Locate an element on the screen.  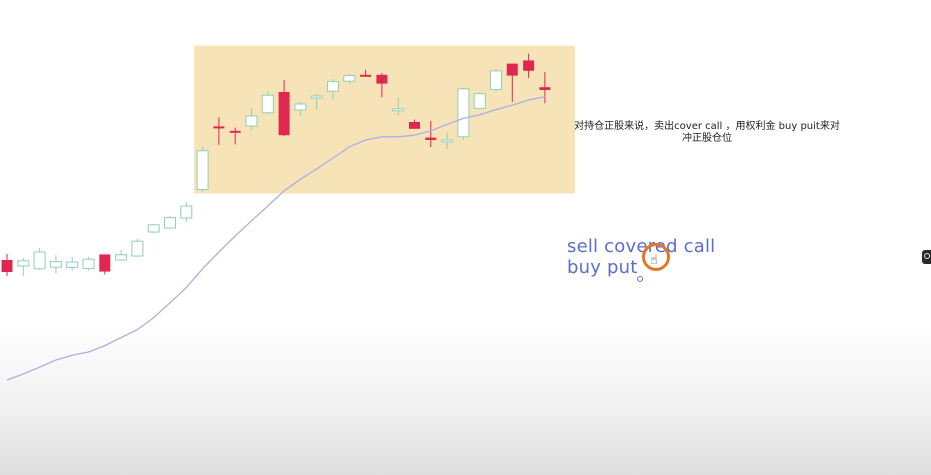
handwritten-annotation: sell covered call buy put is located at coordinates (641, 257).